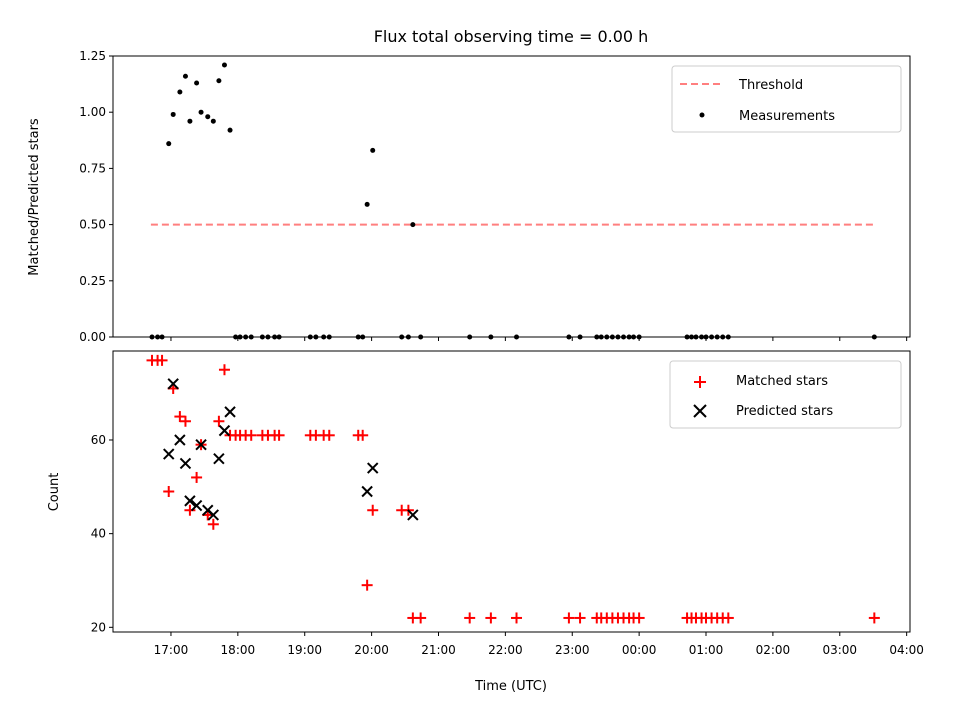 The image size is (960, 720). Describe the element at coordinates (92, 56) in the screenshot. I see `y-tick-label: 1.25` at that location.